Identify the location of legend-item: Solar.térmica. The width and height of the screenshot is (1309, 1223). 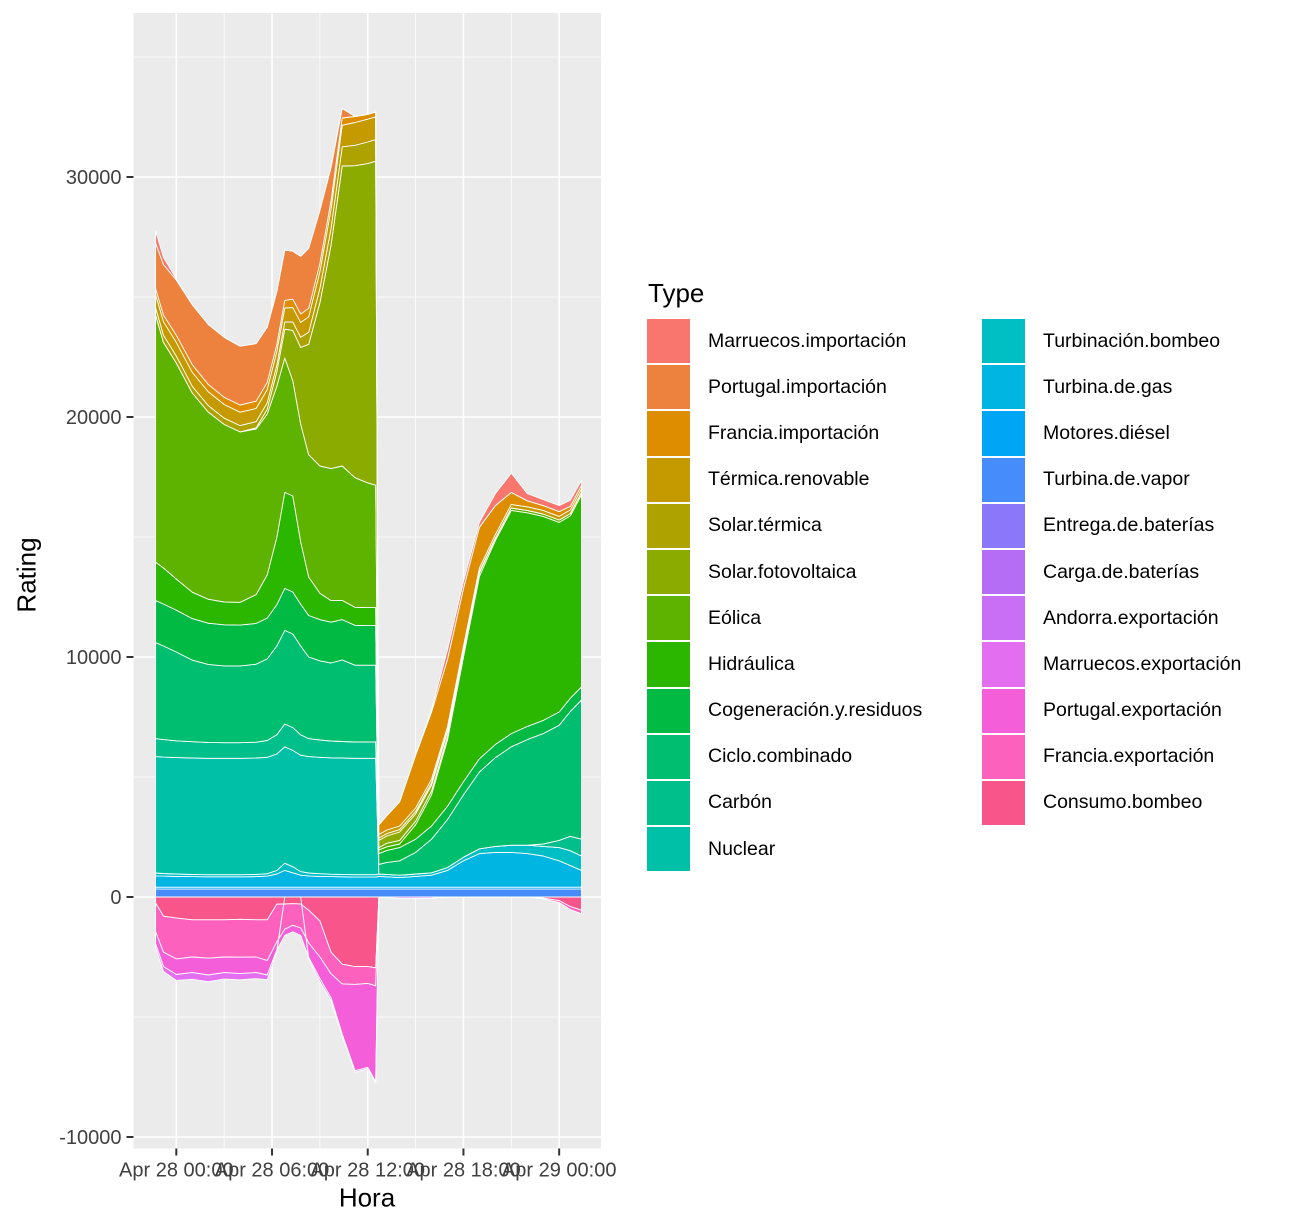
(784, 525).